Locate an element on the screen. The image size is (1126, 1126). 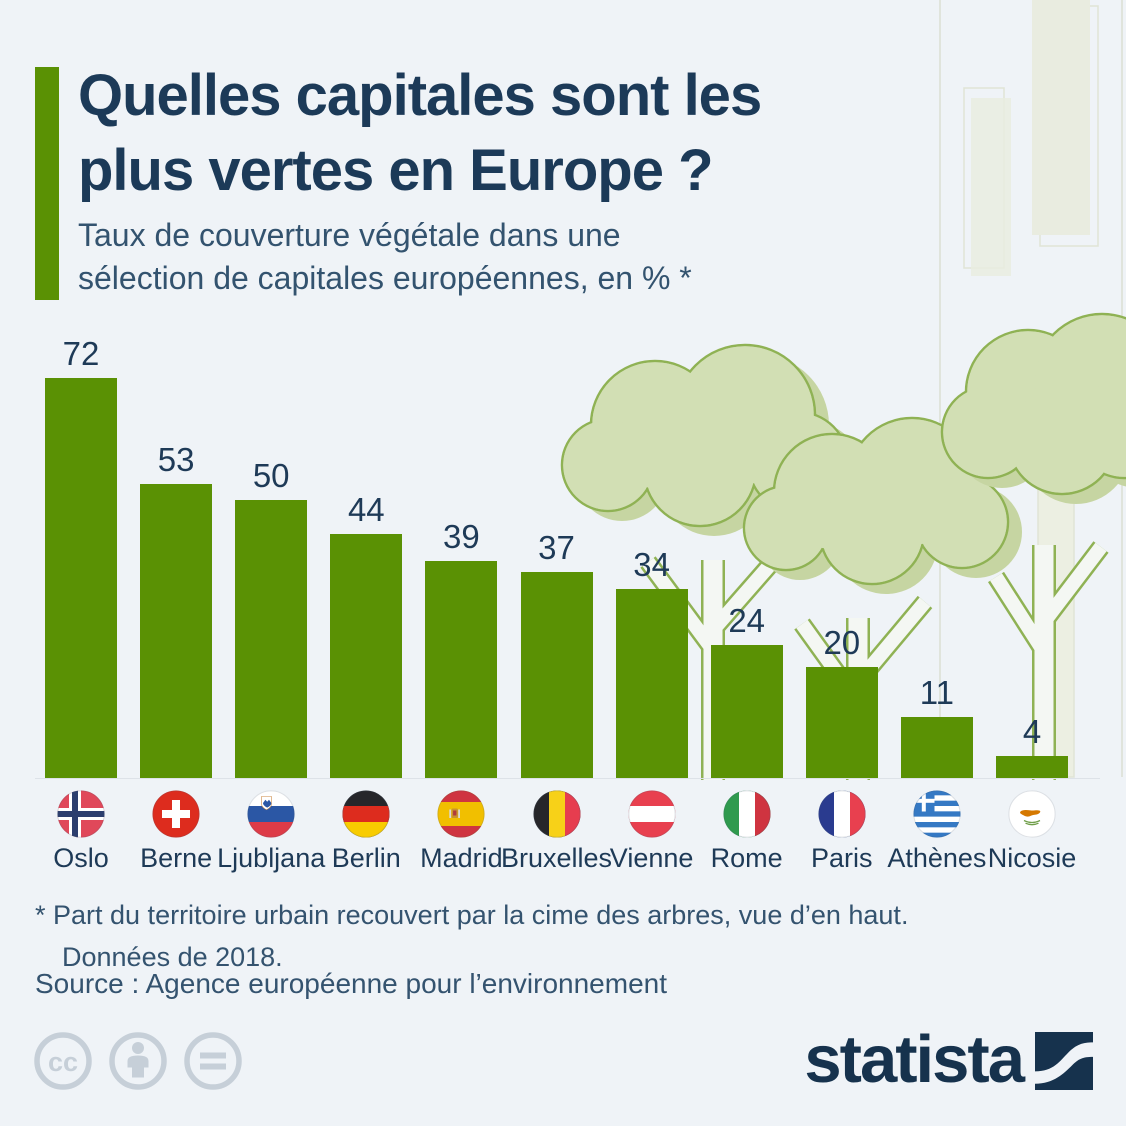
bar-value-oslo: 72 is located at coordinates (81, 353).